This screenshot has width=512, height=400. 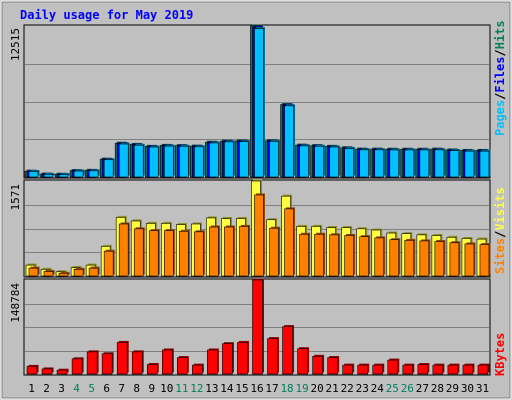 What do you see at coordinates (362, 388) in the screenshot?
I see `day-label: 23` at bounding box center [362, 388].